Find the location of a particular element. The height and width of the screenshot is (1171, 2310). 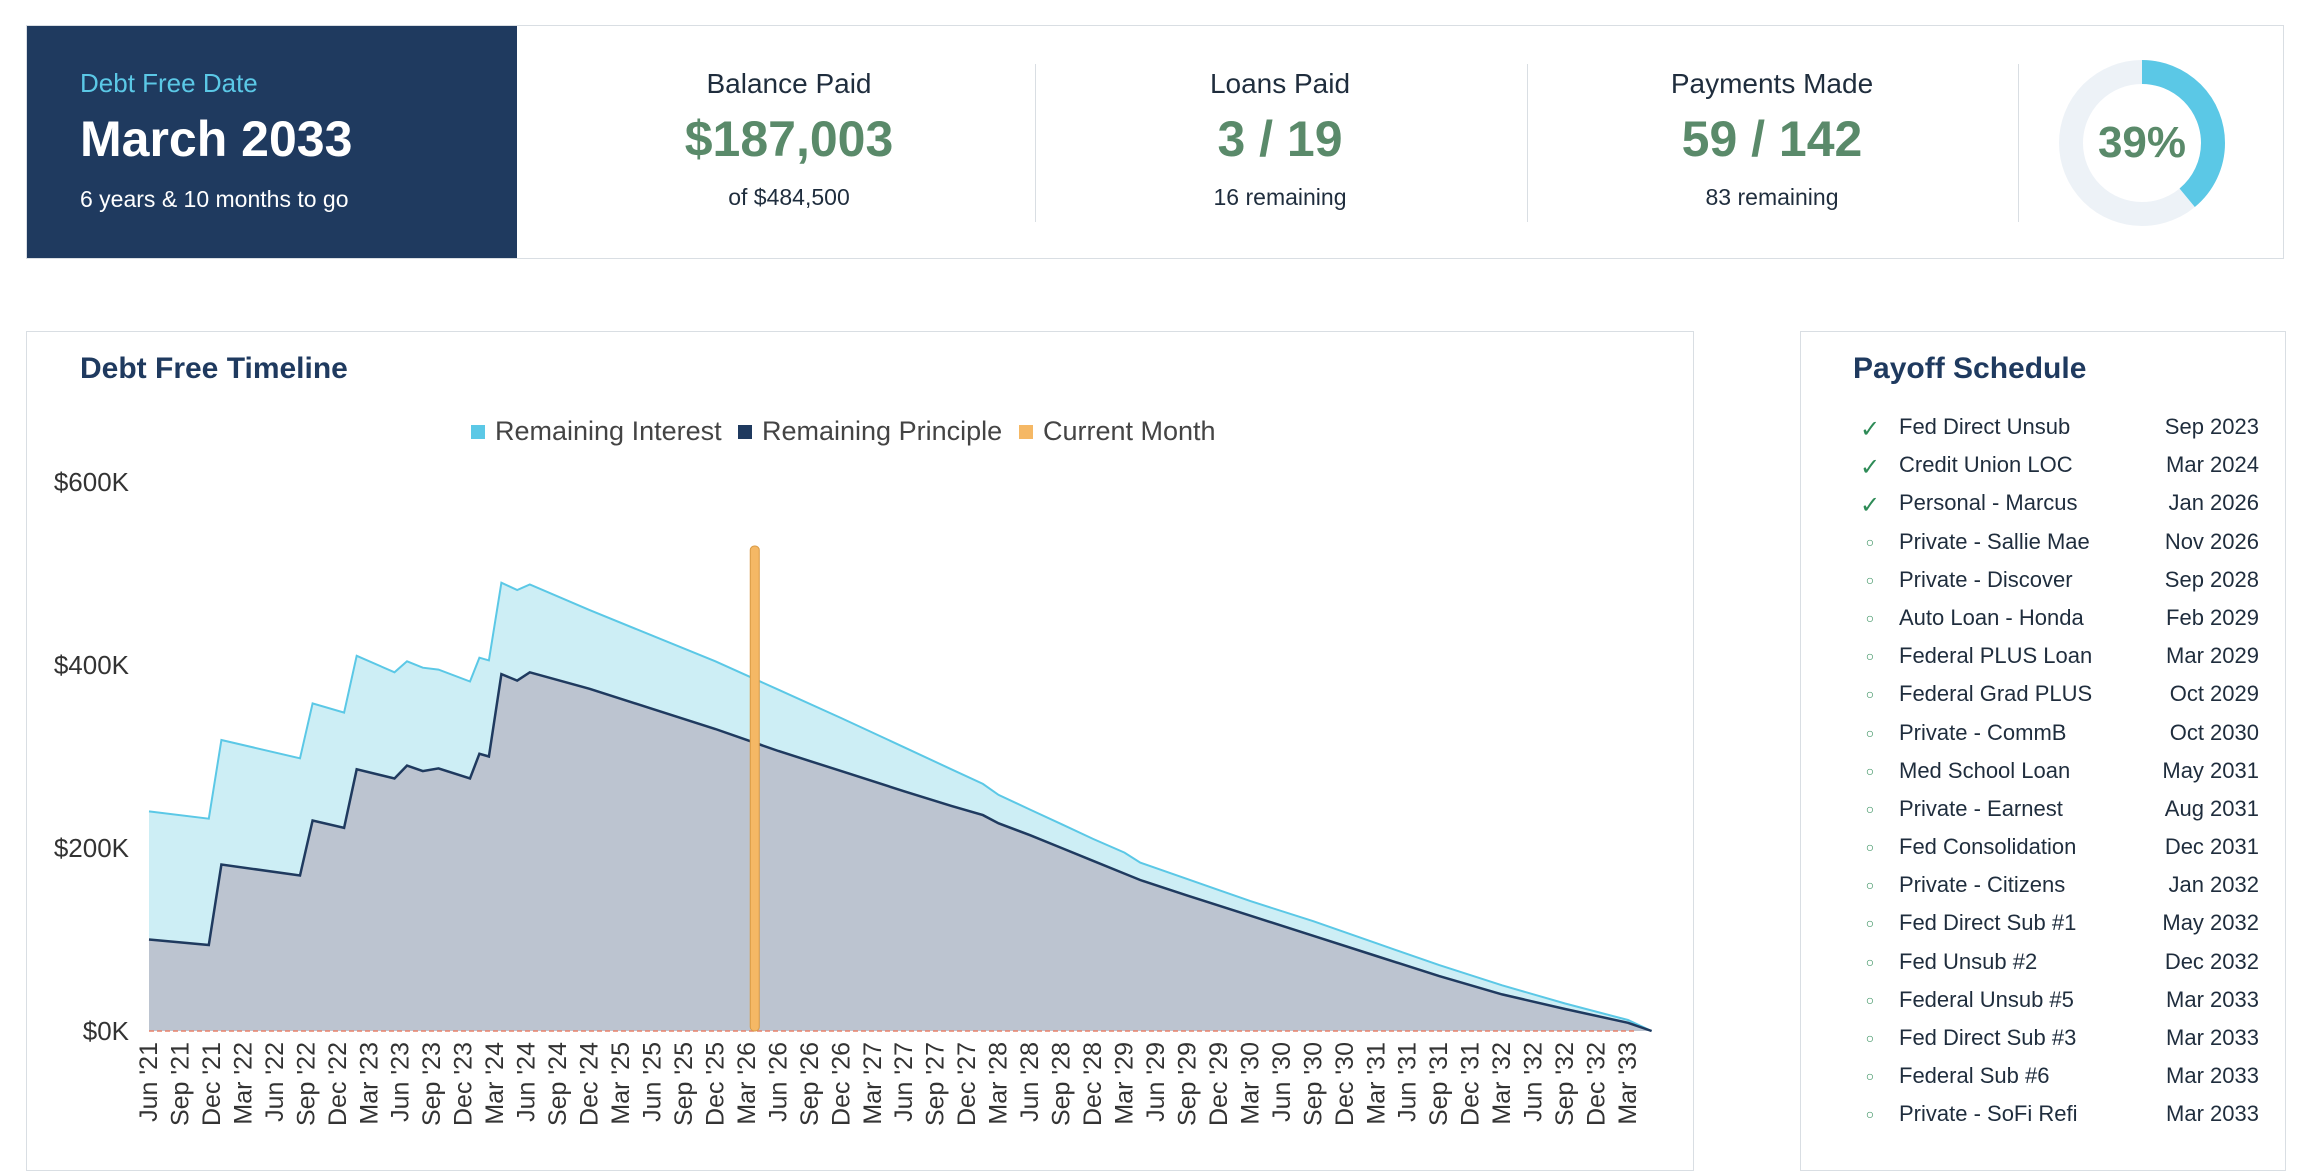

schedule-item: ○ Federal Grad PLUS Oct 2029 is located at coordinates (2059, 700).